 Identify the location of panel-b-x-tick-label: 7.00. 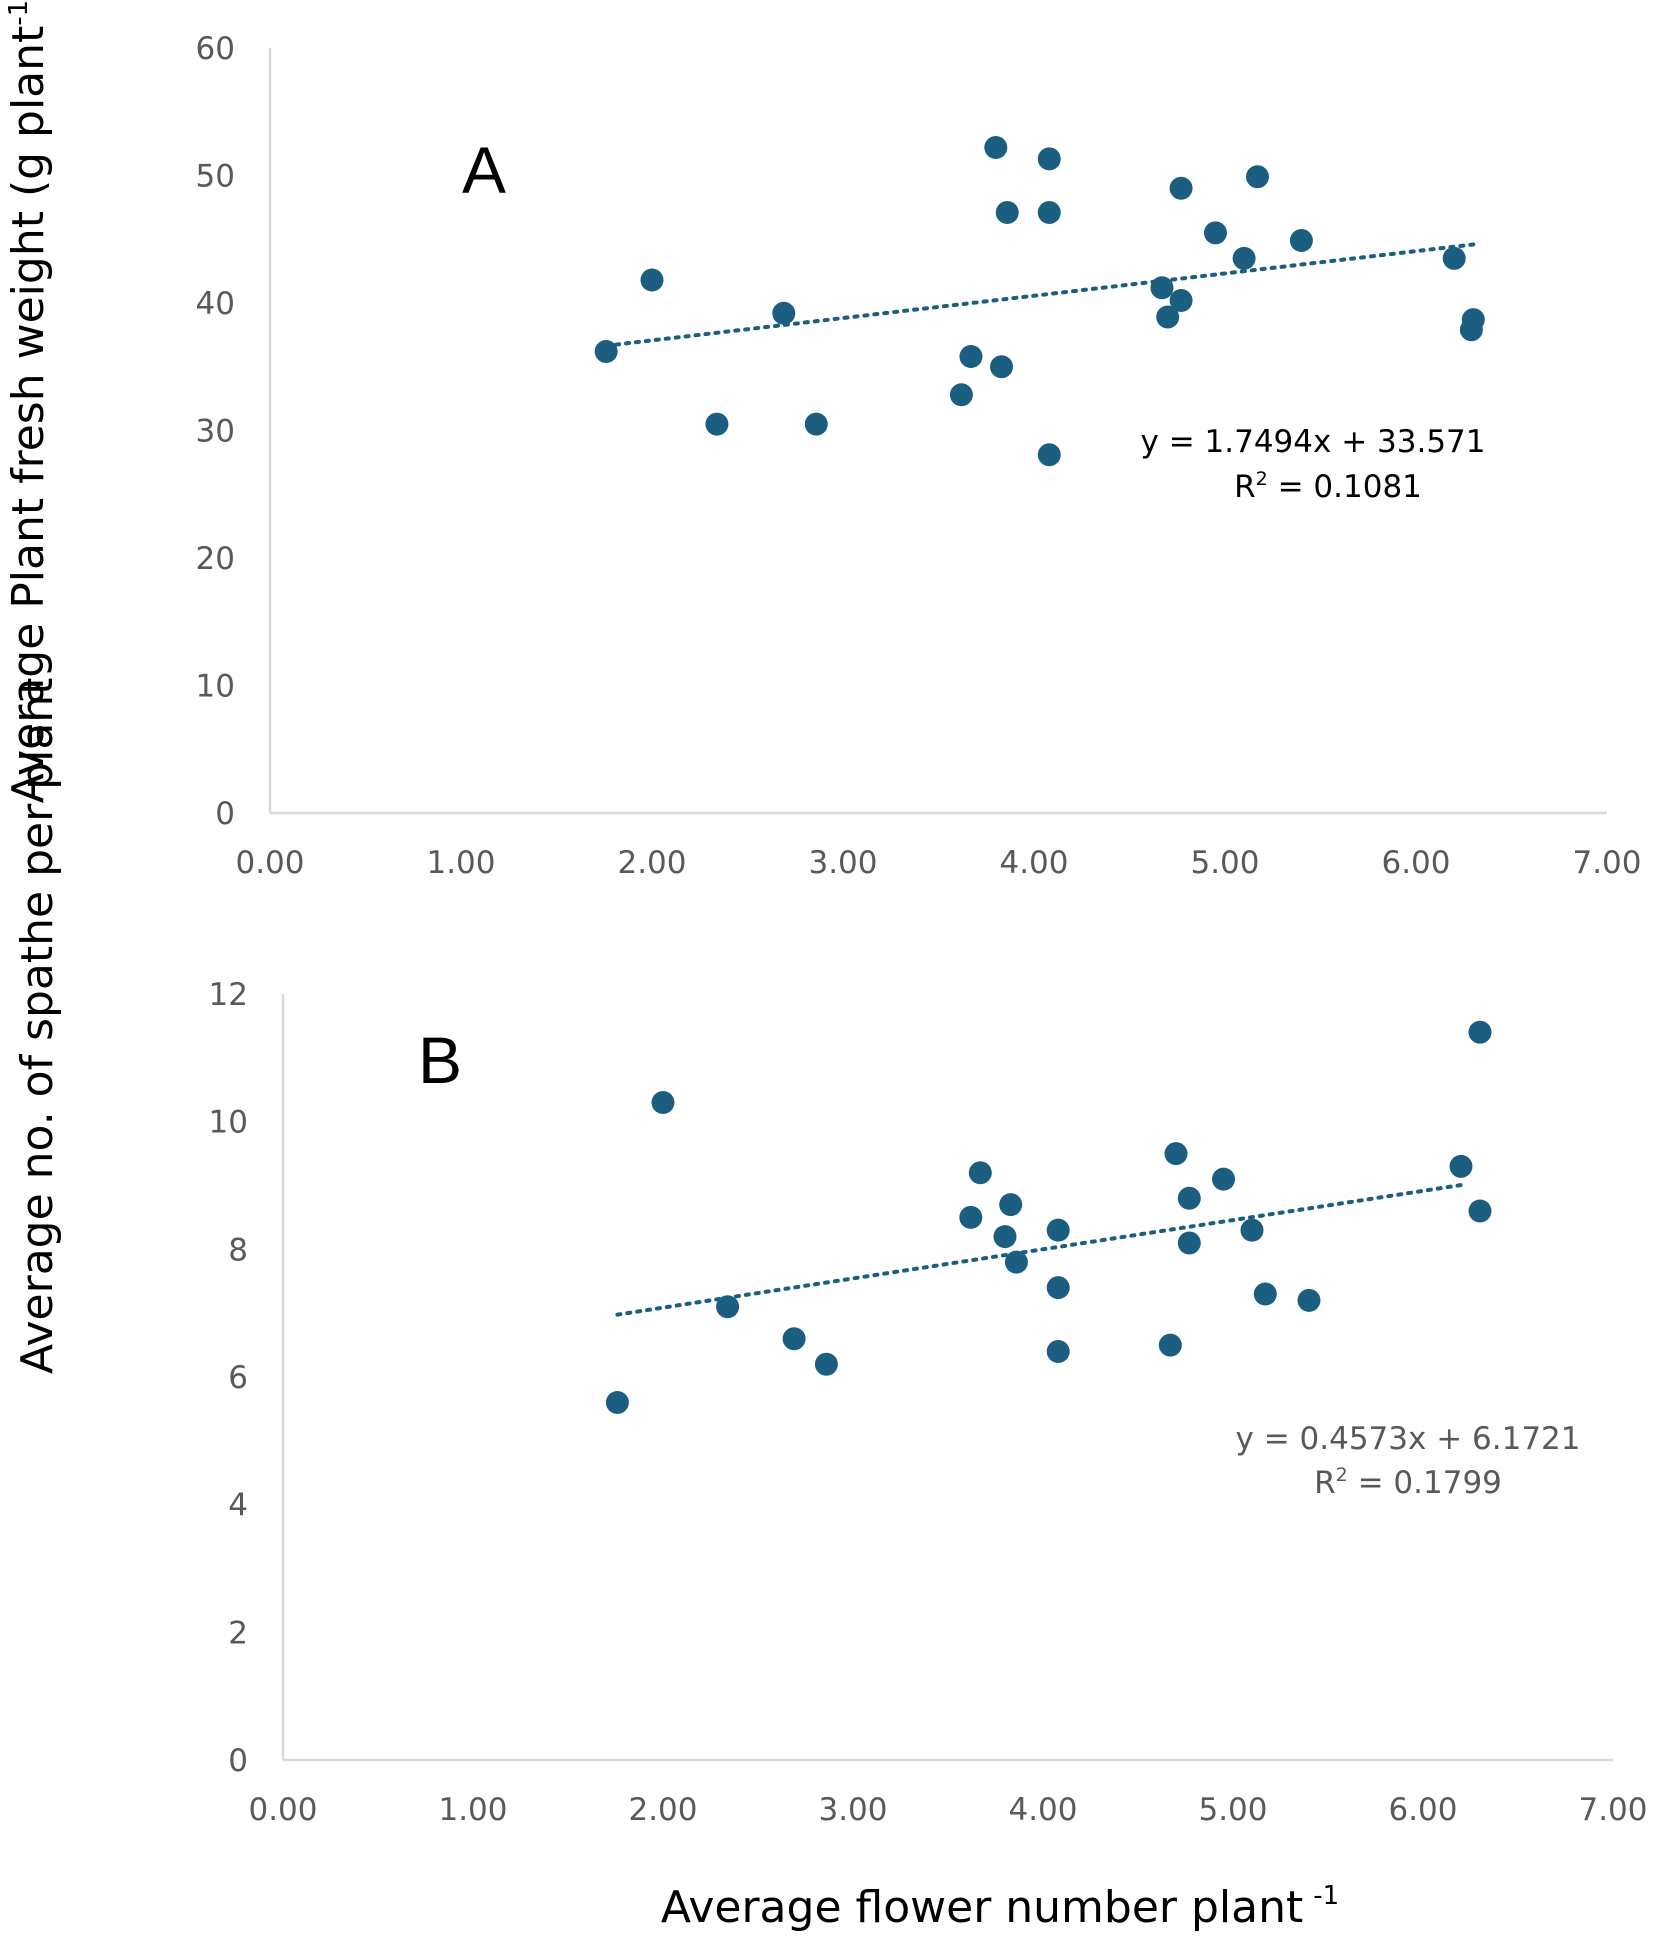
(1612, 1810).